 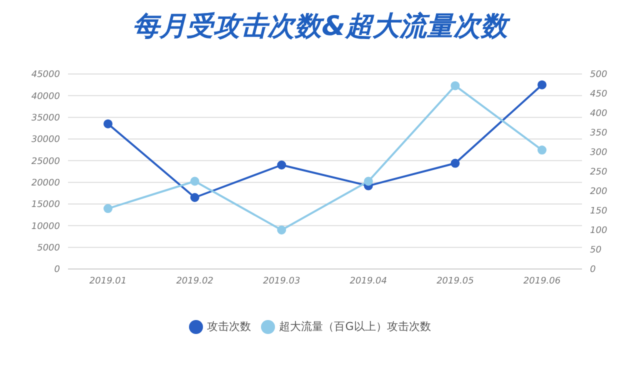 I want to click on y2-tick-label: 450, so click(x=599, y=95).